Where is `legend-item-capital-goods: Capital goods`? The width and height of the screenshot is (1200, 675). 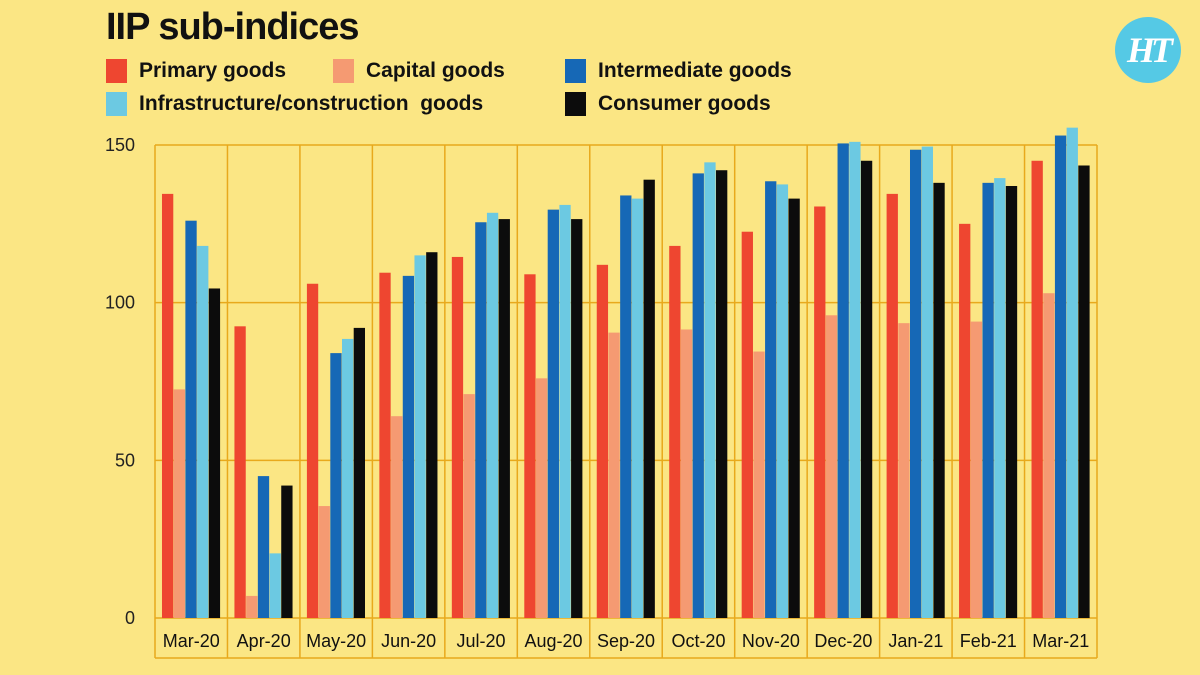
legend-item-capital-goods: Capital goods is located at coordinates (419, 71).